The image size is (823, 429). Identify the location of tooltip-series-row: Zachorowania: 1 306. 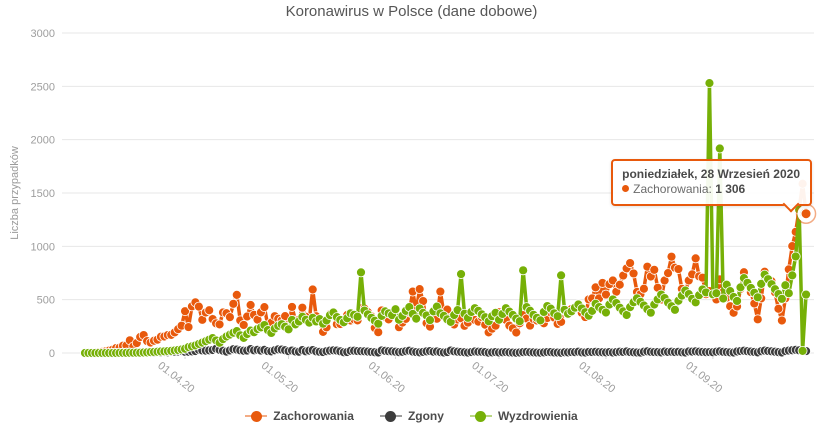
(711, 189).